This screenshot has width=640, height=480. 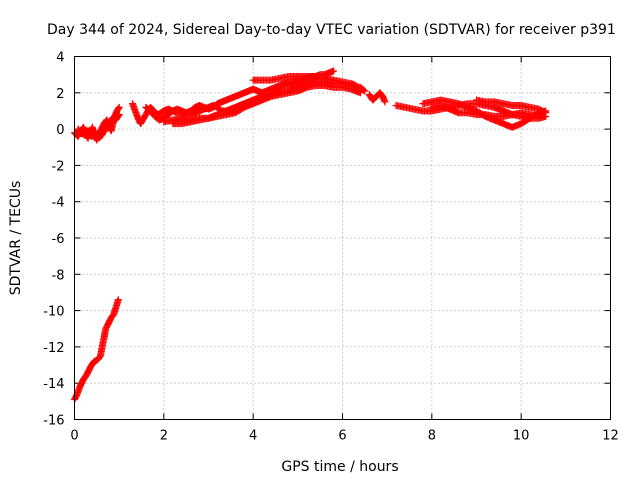 What do you see at coordinates (53, 312) in the screenshot?
I see `y-tick-label: -10` at bounding box center [53, 312].